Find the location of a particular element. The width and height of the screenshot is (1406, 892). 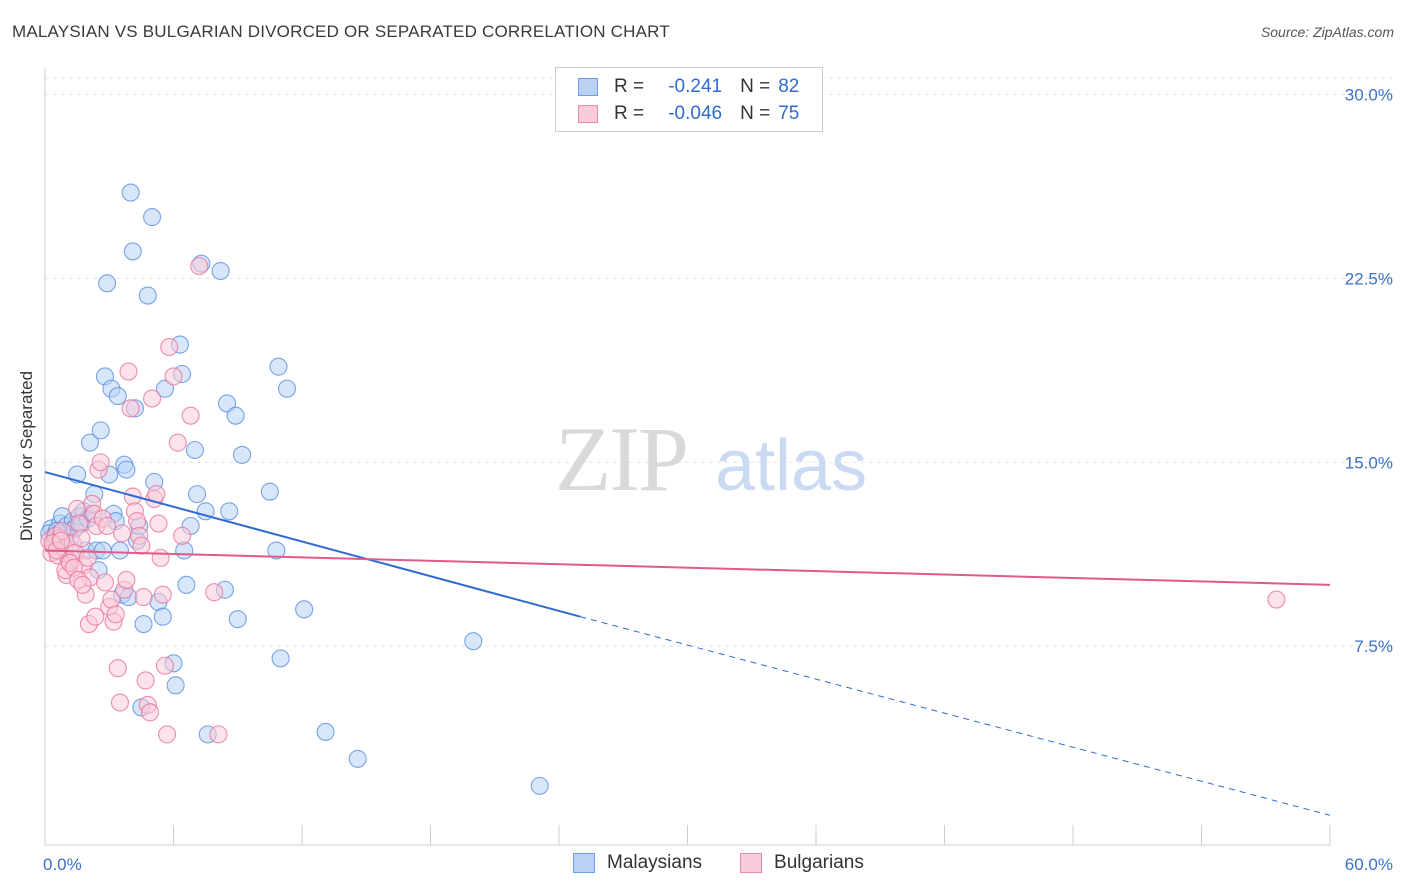

trendline-bulgarians is located at coordinates (687, 567).